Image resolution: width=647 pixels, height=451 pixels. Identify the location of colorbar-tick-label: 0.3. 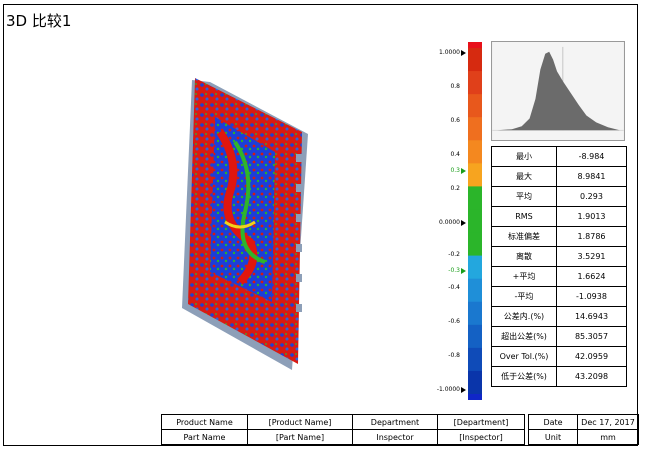
(455, 170).